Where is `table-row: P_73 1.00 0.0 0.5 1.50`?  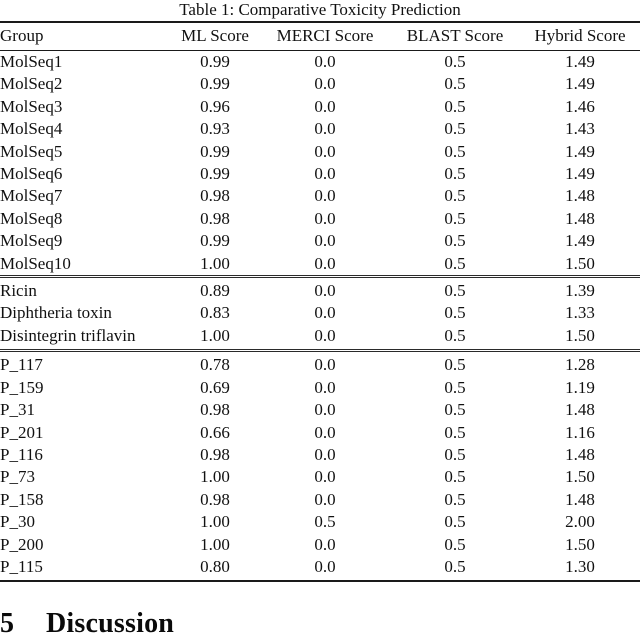
table-row: P_73 1.00 0.0 0.5 1.50 is located at coordinates (320, 477).